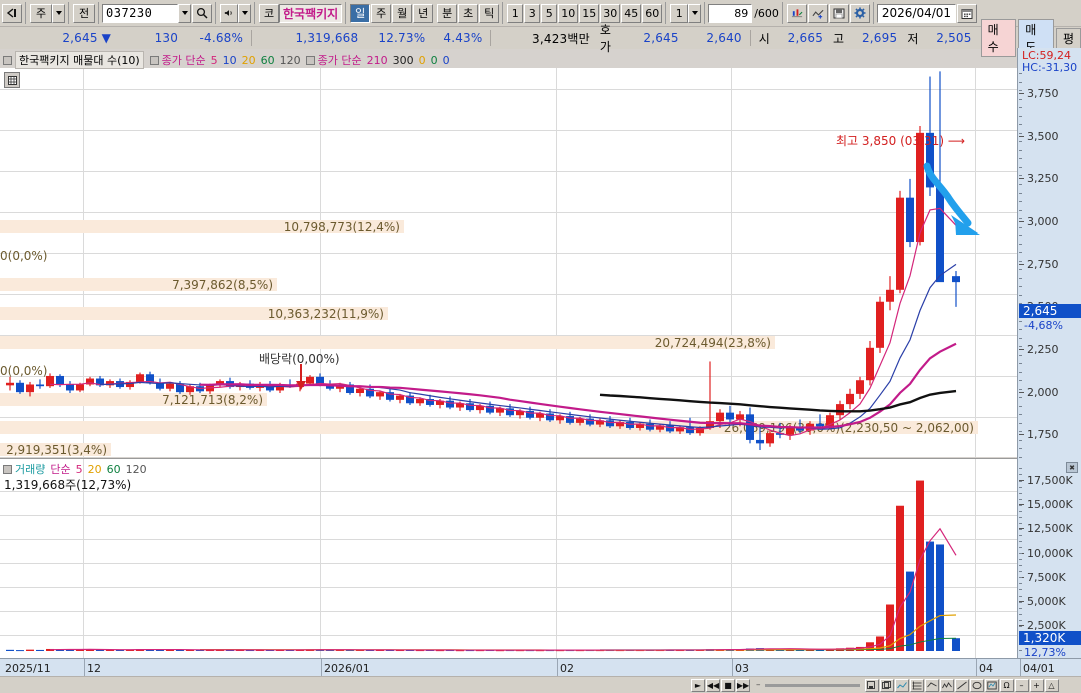 This screenshot has width=1081, height=693. What do you see at coordinates (871, 685) in the screenshot?
I see `add-pane-icon` at bounding box center [871, 685].